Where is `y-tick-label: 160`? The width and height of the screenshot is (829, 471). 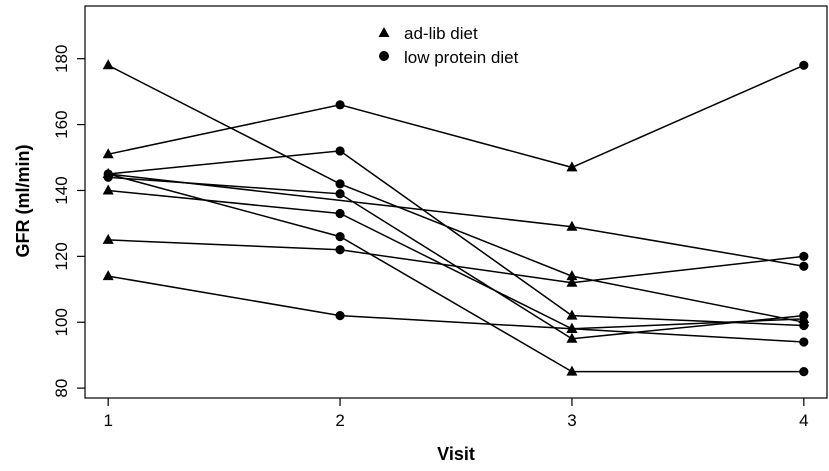
y-tick-label: 160 is located at coordinates (61, 124).